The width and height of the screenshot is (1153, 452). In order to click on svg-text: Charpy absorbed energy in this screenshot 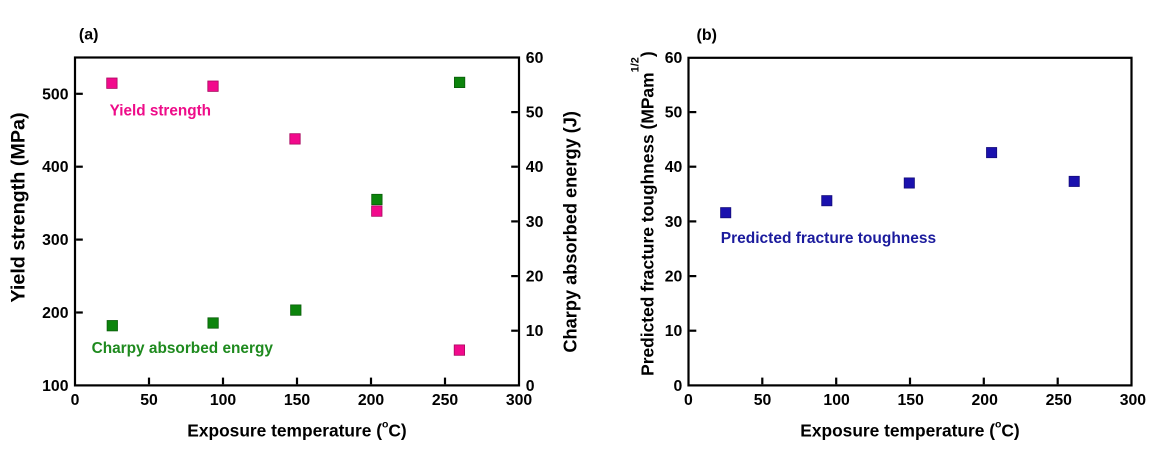, I will do `click(183, 348)`.